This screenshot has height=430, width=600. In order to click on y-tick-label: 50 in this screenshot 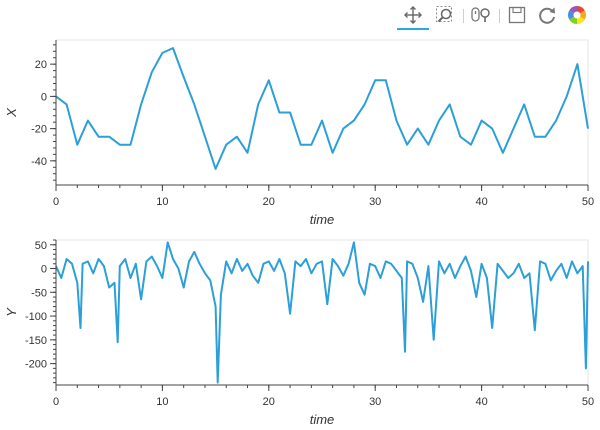, I will do `click(41, 246)`.